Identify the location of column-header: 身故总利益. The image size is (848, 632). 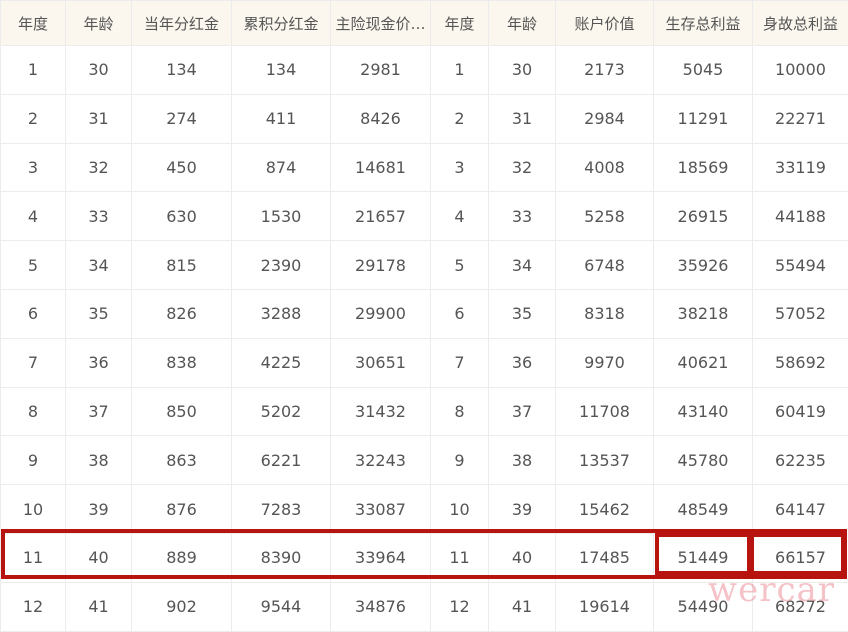
(800, 23).